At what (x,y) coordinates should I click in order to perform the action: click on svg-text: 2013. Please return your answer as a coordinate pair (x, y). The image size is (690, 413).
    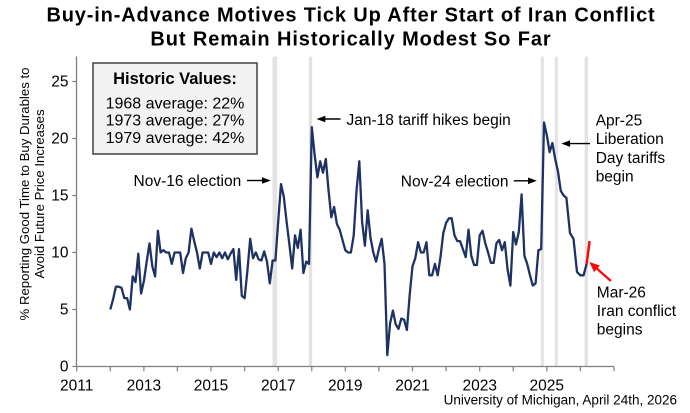
    Looking at the image, I should click on (144, 385).